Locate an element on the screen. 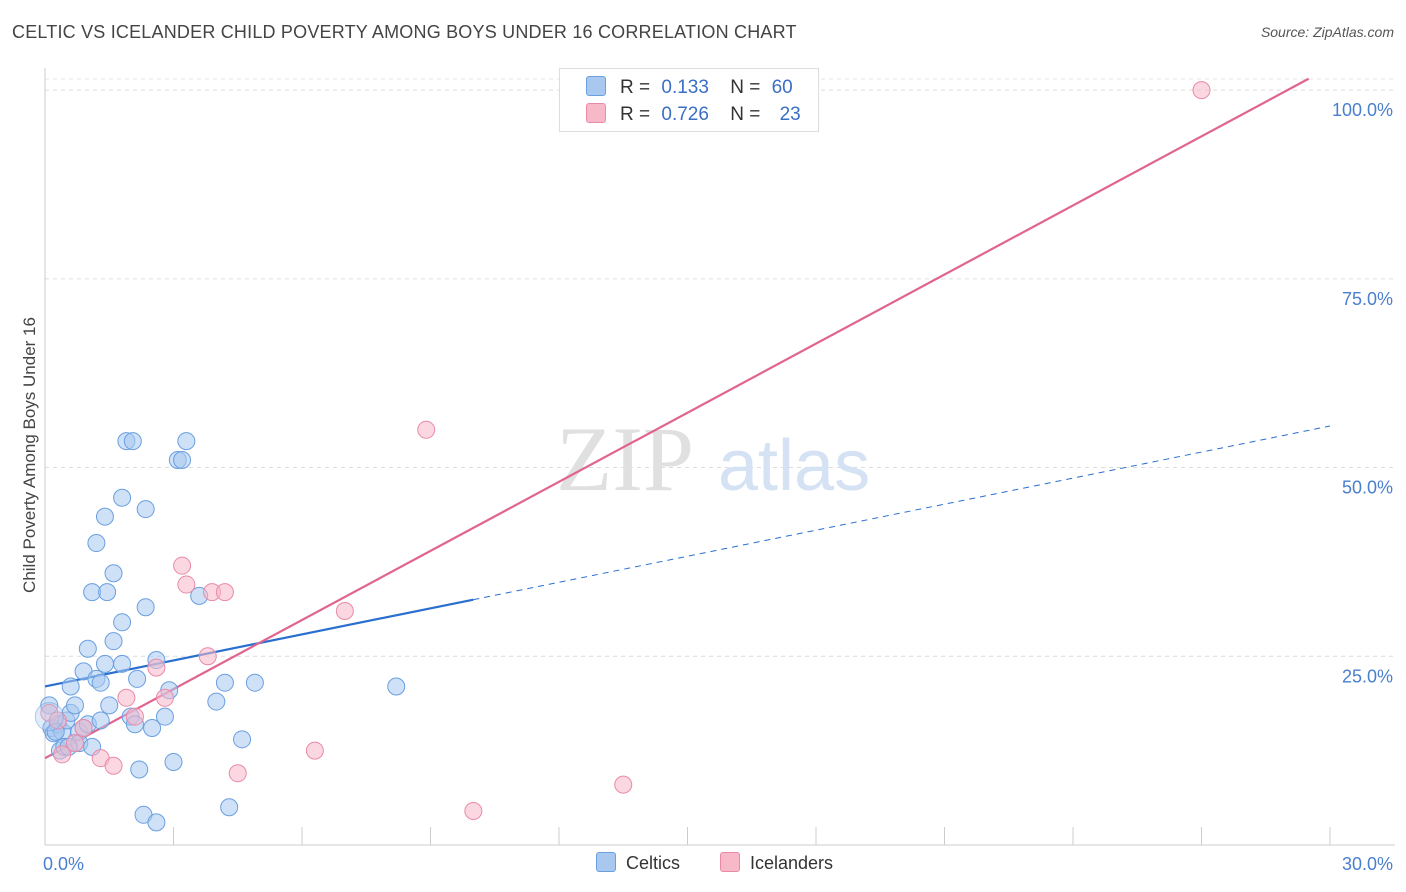 The image size is (1406, 892). bottom-legend-icelanders: Icelanders is located at coordinates (776, 863).